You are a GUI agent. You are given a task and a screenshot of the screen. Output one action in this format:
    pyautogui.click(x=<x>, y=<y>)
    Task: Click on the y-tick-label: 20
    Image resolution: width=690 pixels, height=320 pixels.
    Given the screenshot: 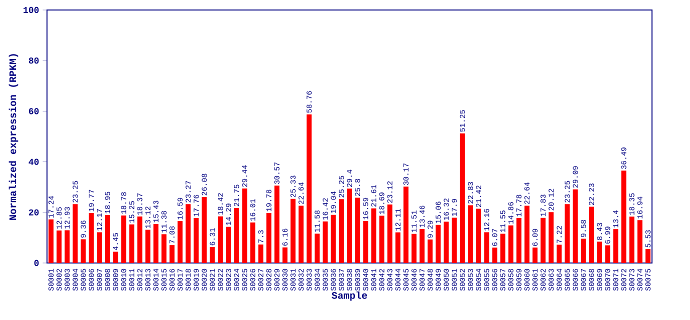 What is the action you would take?
    pyautogui.click(x=33, y=212)
    